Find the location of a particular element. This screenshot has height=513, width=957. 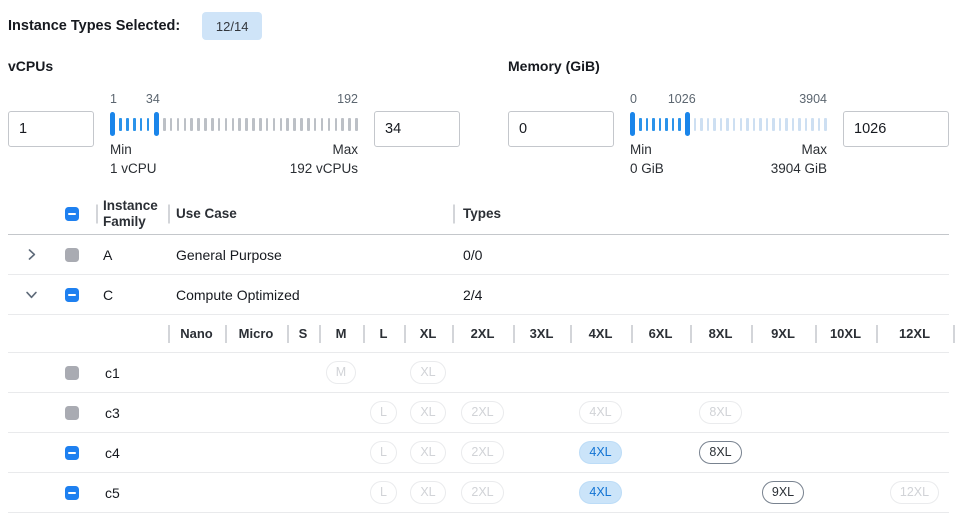

vcpus-min-input is located at coordinates (51, 129).